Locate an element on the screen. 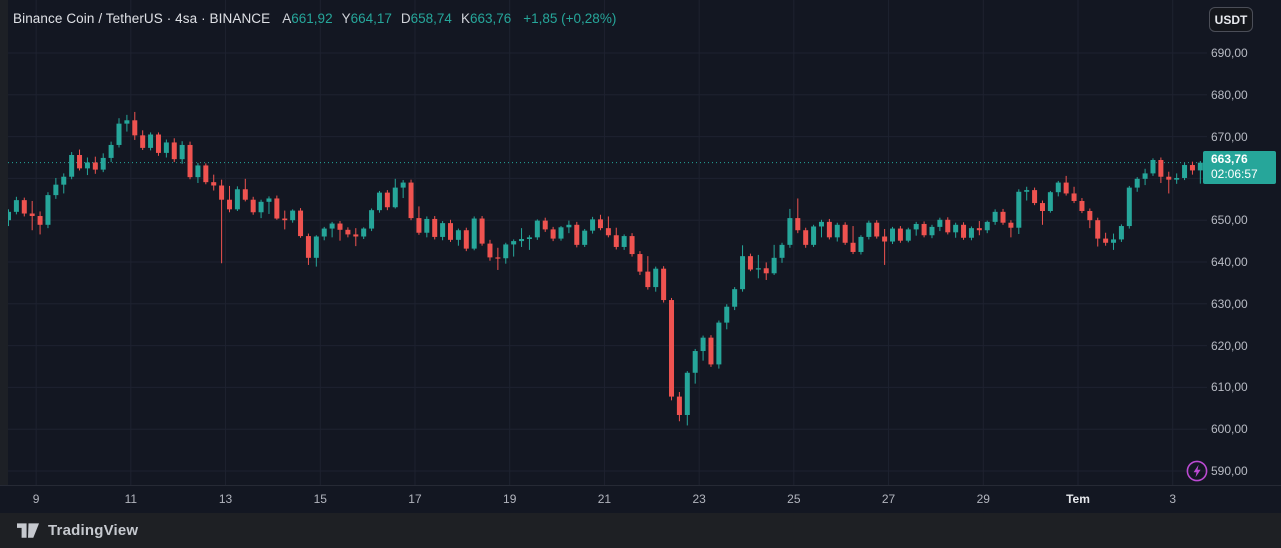 The height and width of the screenshot is (548, 1281). lightning-bolt-icon is located at coordinates (1197, 471).